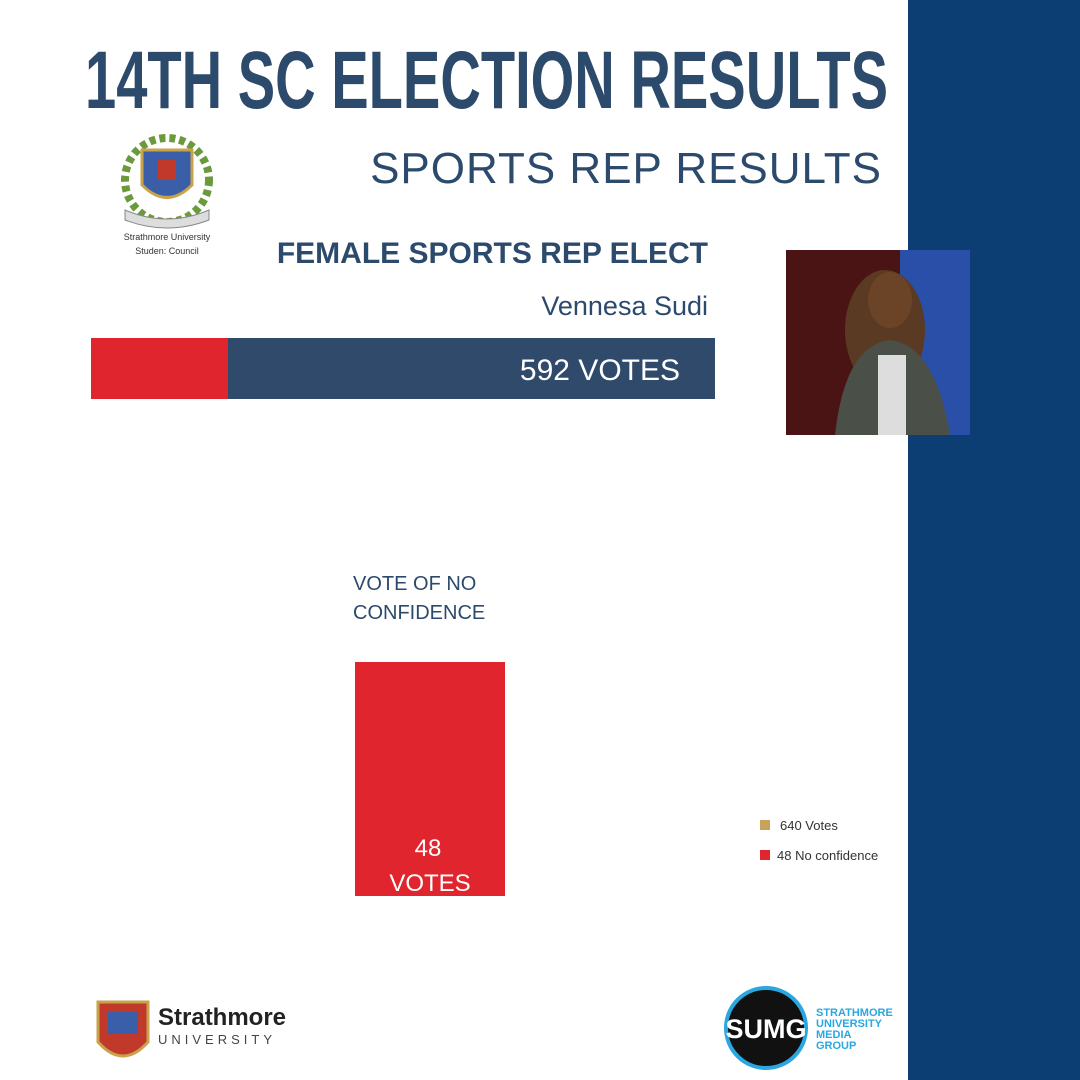 The width and height of the screenshot is (1080, 1080). What do you see at coordinates (878, 342) in the screenshot?
I see `candidate-photo` at bounding box center [878, 342].